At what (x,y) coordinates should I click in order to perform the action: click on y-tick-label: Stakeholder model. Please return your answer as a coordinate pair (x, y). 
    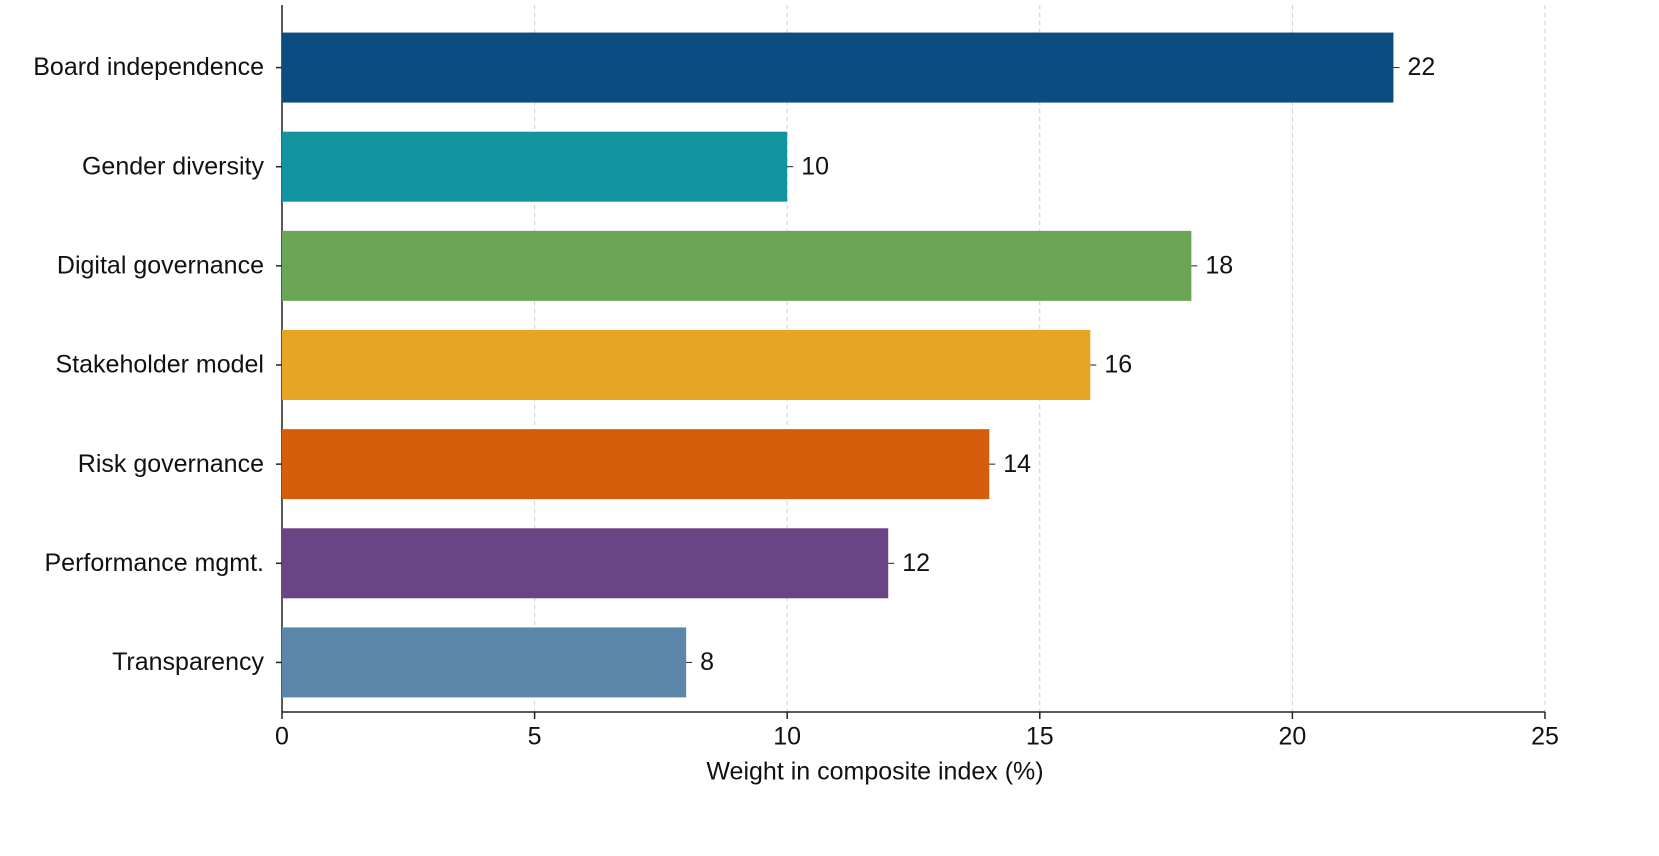
    Looking at the image, I should click on (160, 365).